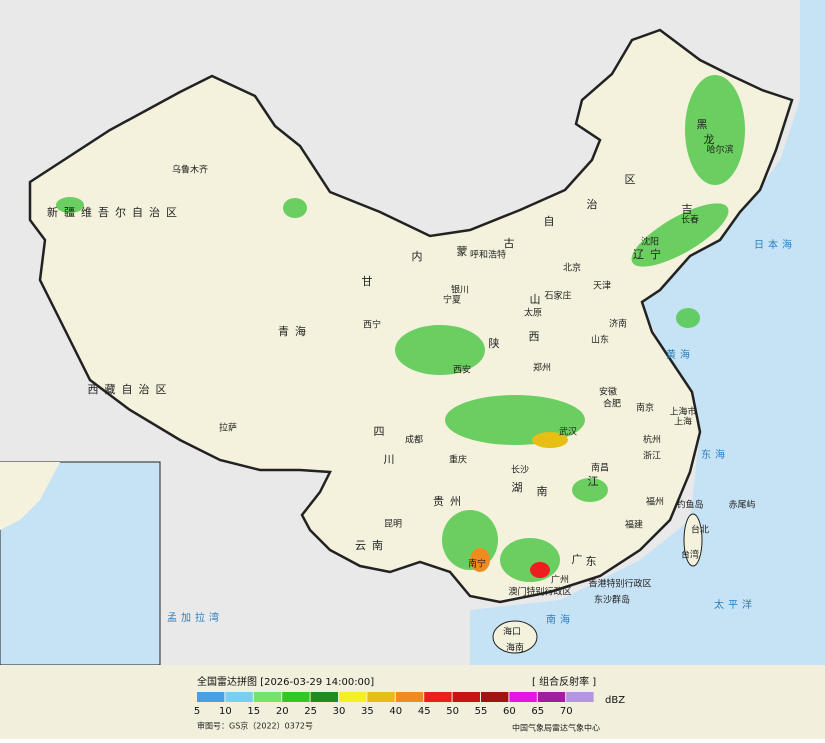  I want to click on place-label: 安徽, so click(608, 392).